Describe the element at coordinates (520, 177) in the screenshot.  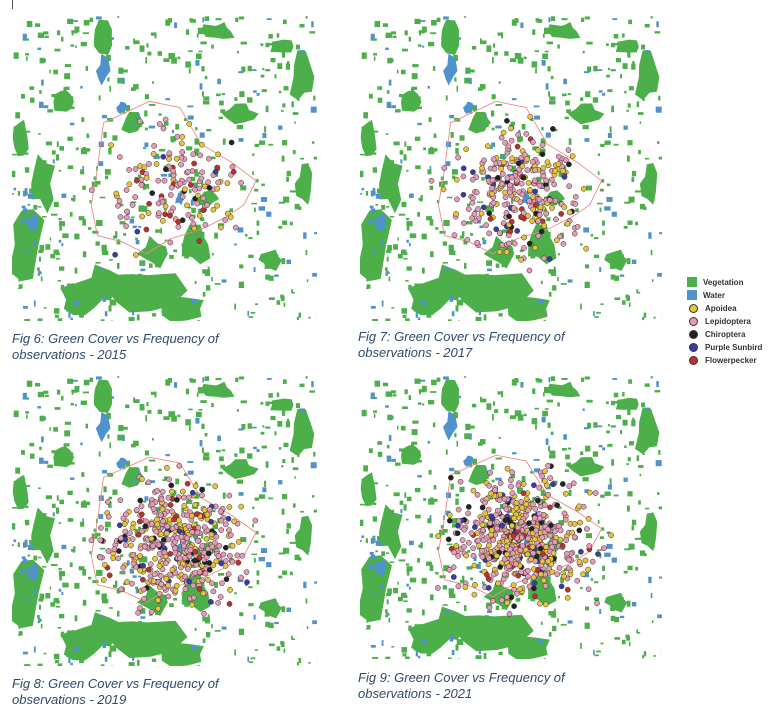
I see `city-boundary` at that location.